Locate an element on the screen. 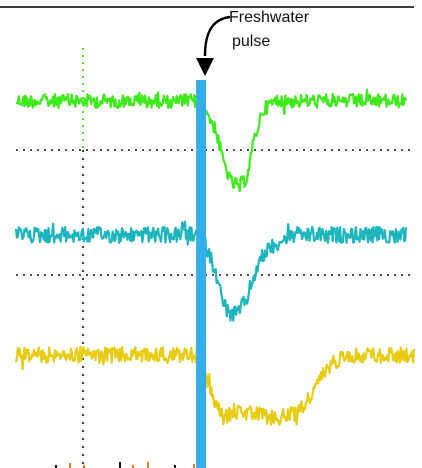 The image size is (422, 468). annotation-line-2: pulse is located at coordinates (251, 41).